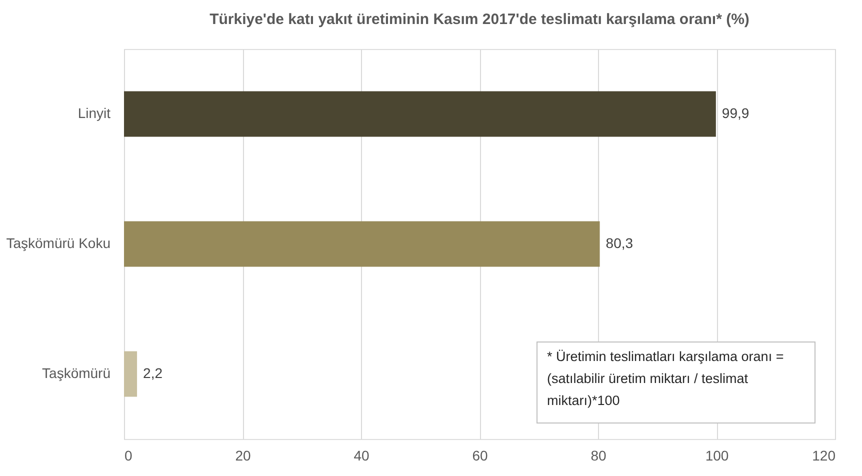 The image size is (862, 476). What do you see at coordinates (598, 456) in the screenshot?
I see `x-tick-label: 80` at bounding box center [598, 456].